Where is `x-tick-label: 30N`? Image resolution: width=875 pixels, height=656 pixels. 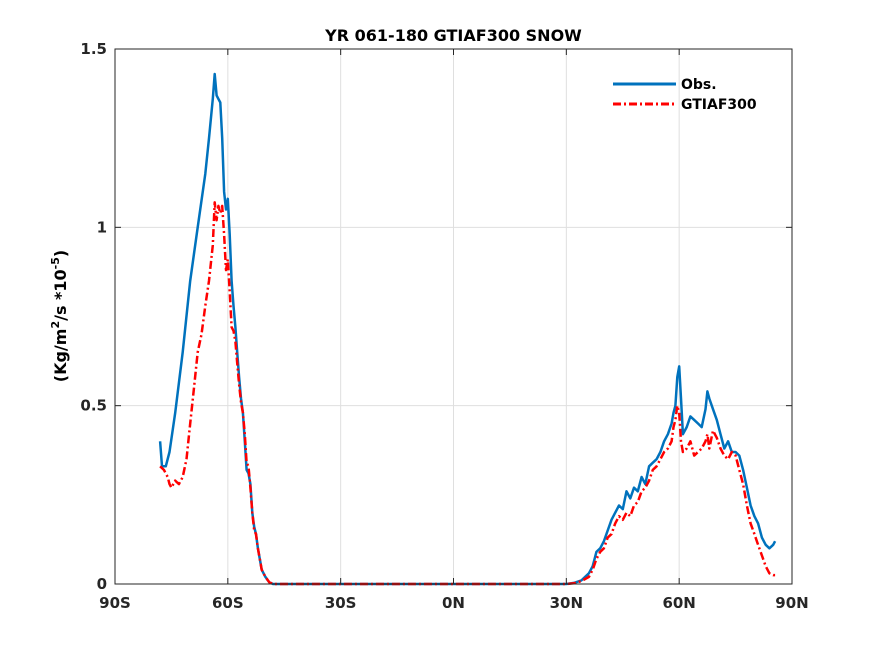
x-tick-label: 30N is located at coordinates (566, 603).